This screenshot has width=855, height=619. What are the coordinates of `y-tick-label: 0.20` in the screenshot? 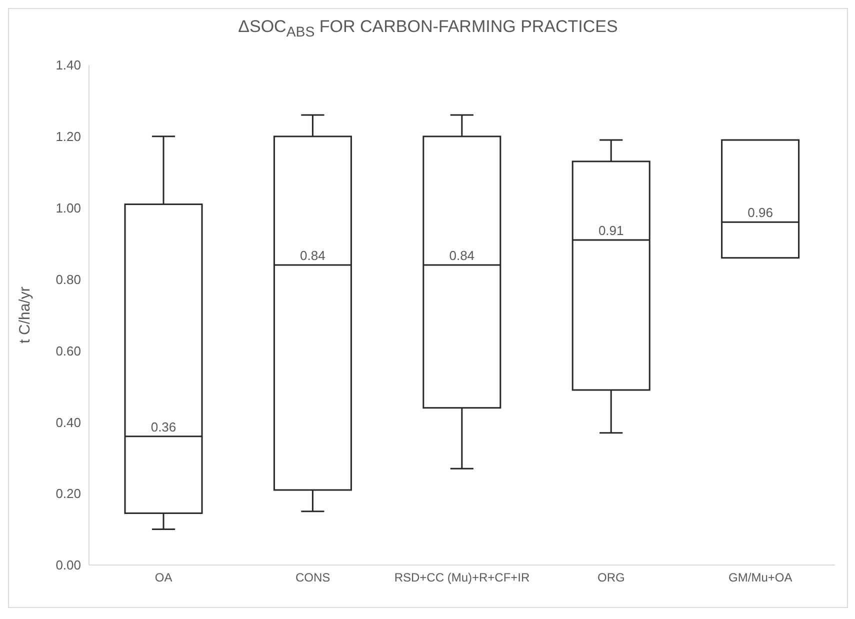 It's located at (68, 494).